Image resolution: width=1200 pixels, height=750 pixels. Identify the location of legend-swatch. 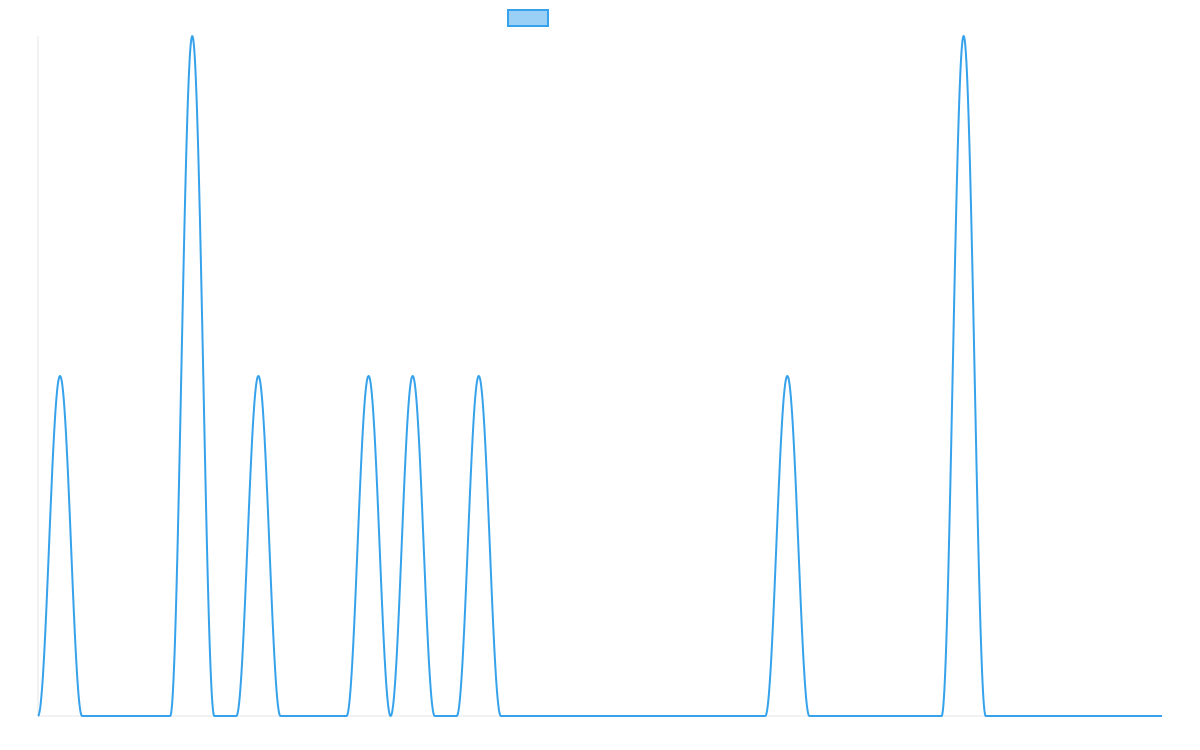
(528, 18).